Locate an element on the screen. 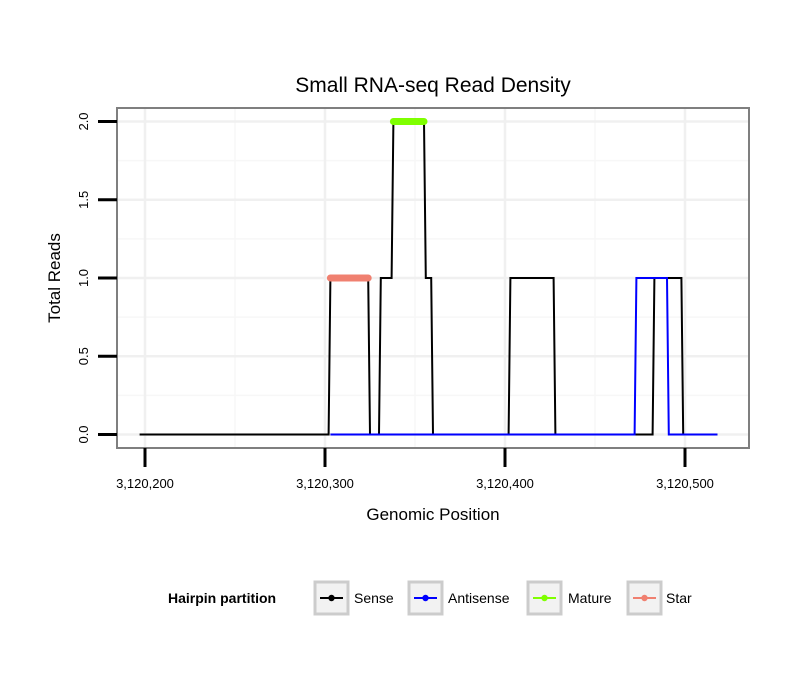 This screenshot has width=810, height=690. legend-item-antisense: Antisense is located at coordinates (458, 598).